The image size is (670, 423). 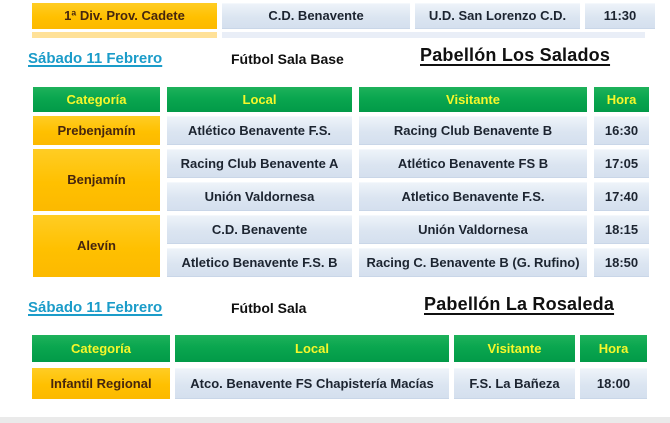 What do you see at coordinates (473, 163) in the screenshot?
I see `visitante-cell: Atlético Benavente FS B` at bounding box center [473, 163].